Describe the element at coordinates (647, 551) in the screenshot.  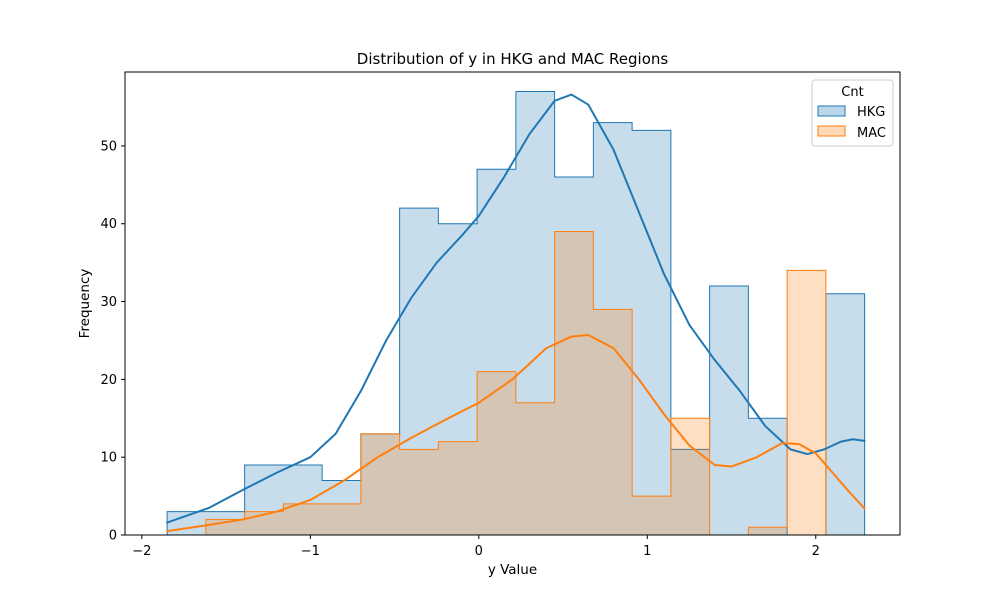
I see `x-tick-label: 1` at that location.